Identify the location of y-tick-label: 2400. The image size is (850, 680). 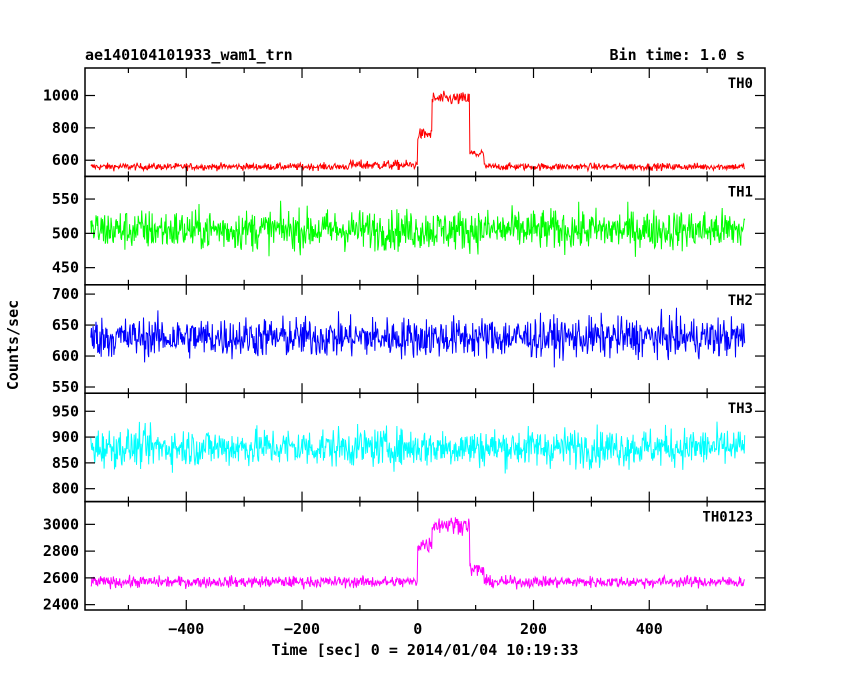
(61, 605).